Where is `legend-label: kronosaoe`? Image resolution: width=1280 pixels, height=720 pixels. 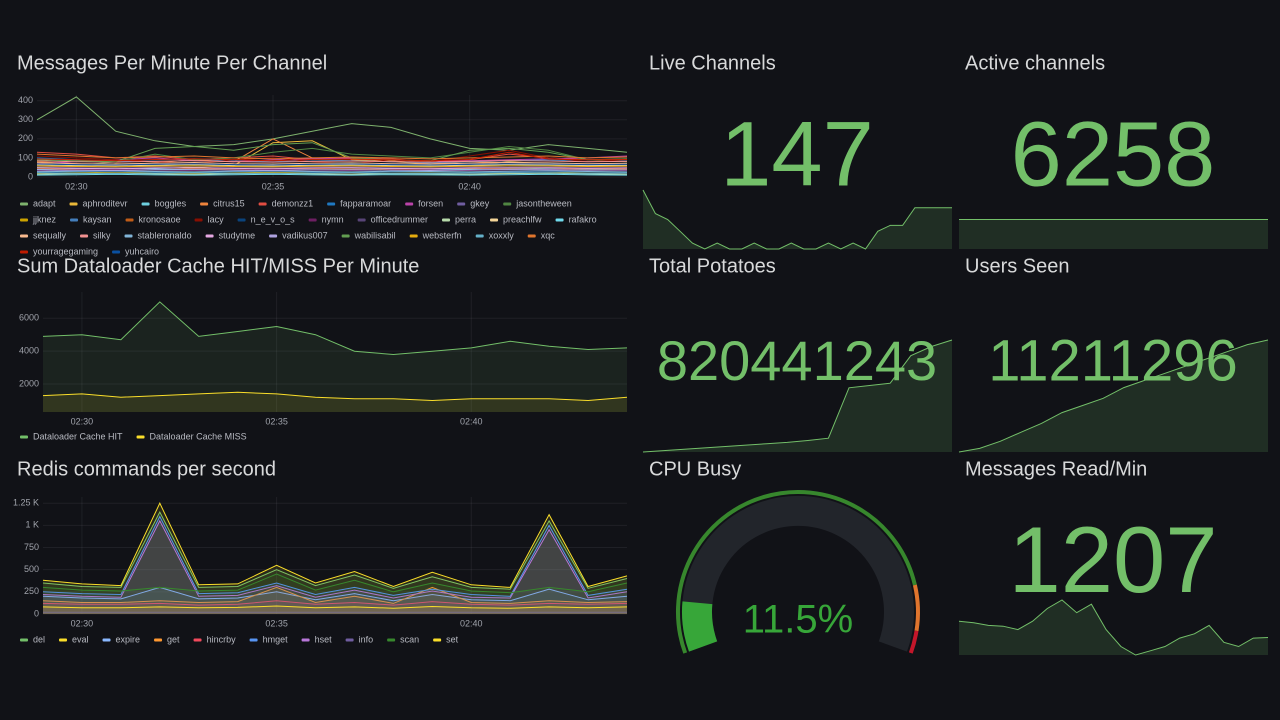 legend-label: kronosaoe is located at coordinates (160, 219).